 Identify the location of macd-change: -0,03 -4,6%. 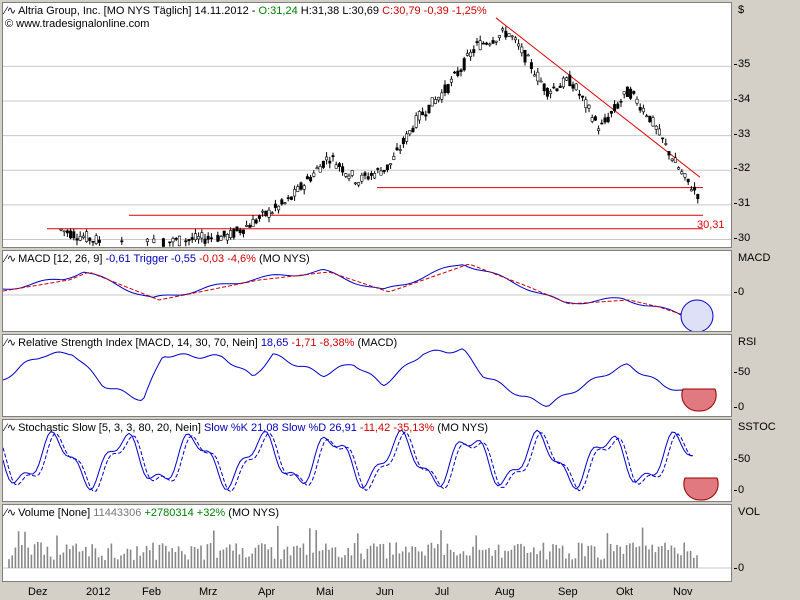
(227, 259).